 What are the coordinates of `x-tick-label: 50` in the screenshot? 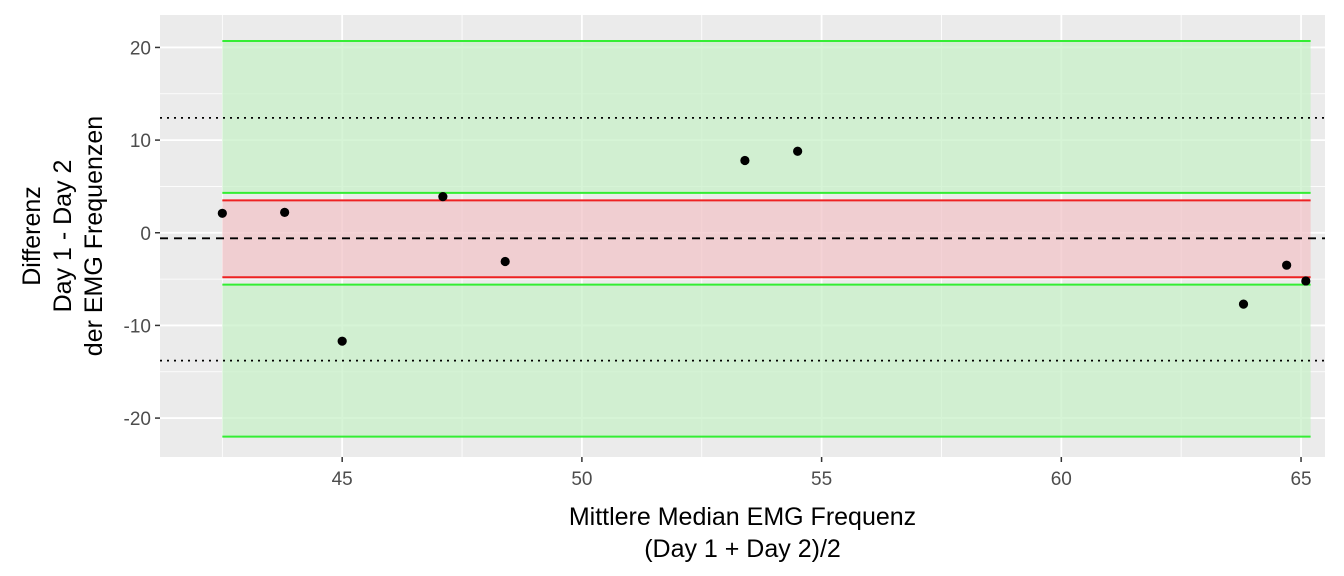 It's located at (581, 479).